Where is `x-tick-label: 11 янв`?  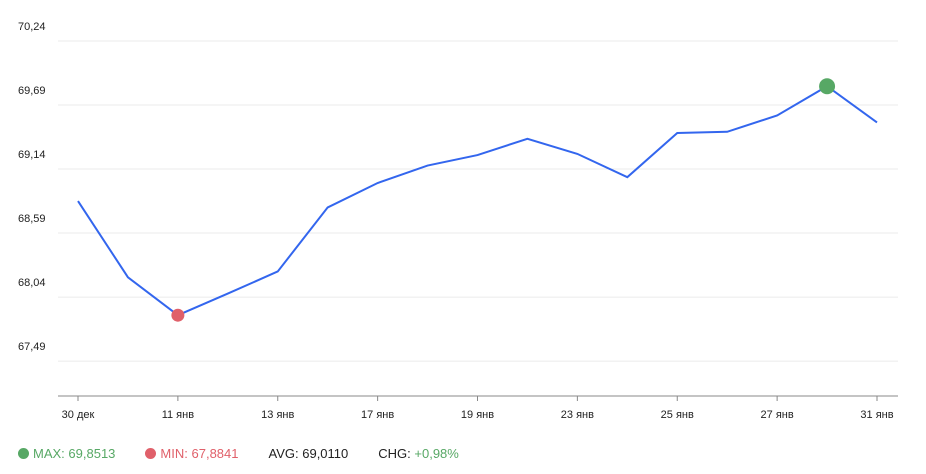
x-tick-label: 11 янв is located at coordinates (178, 415).